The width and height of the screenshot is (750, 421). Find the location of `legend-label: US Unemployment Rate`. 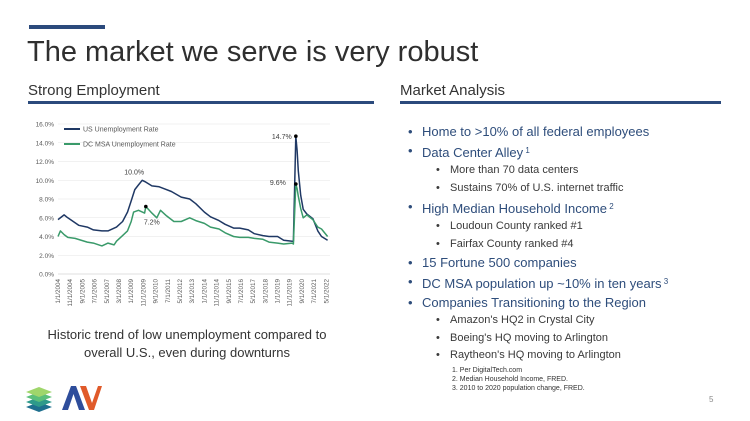

legend-label: US Unemployment Rate is located at coordinates (121, 130).